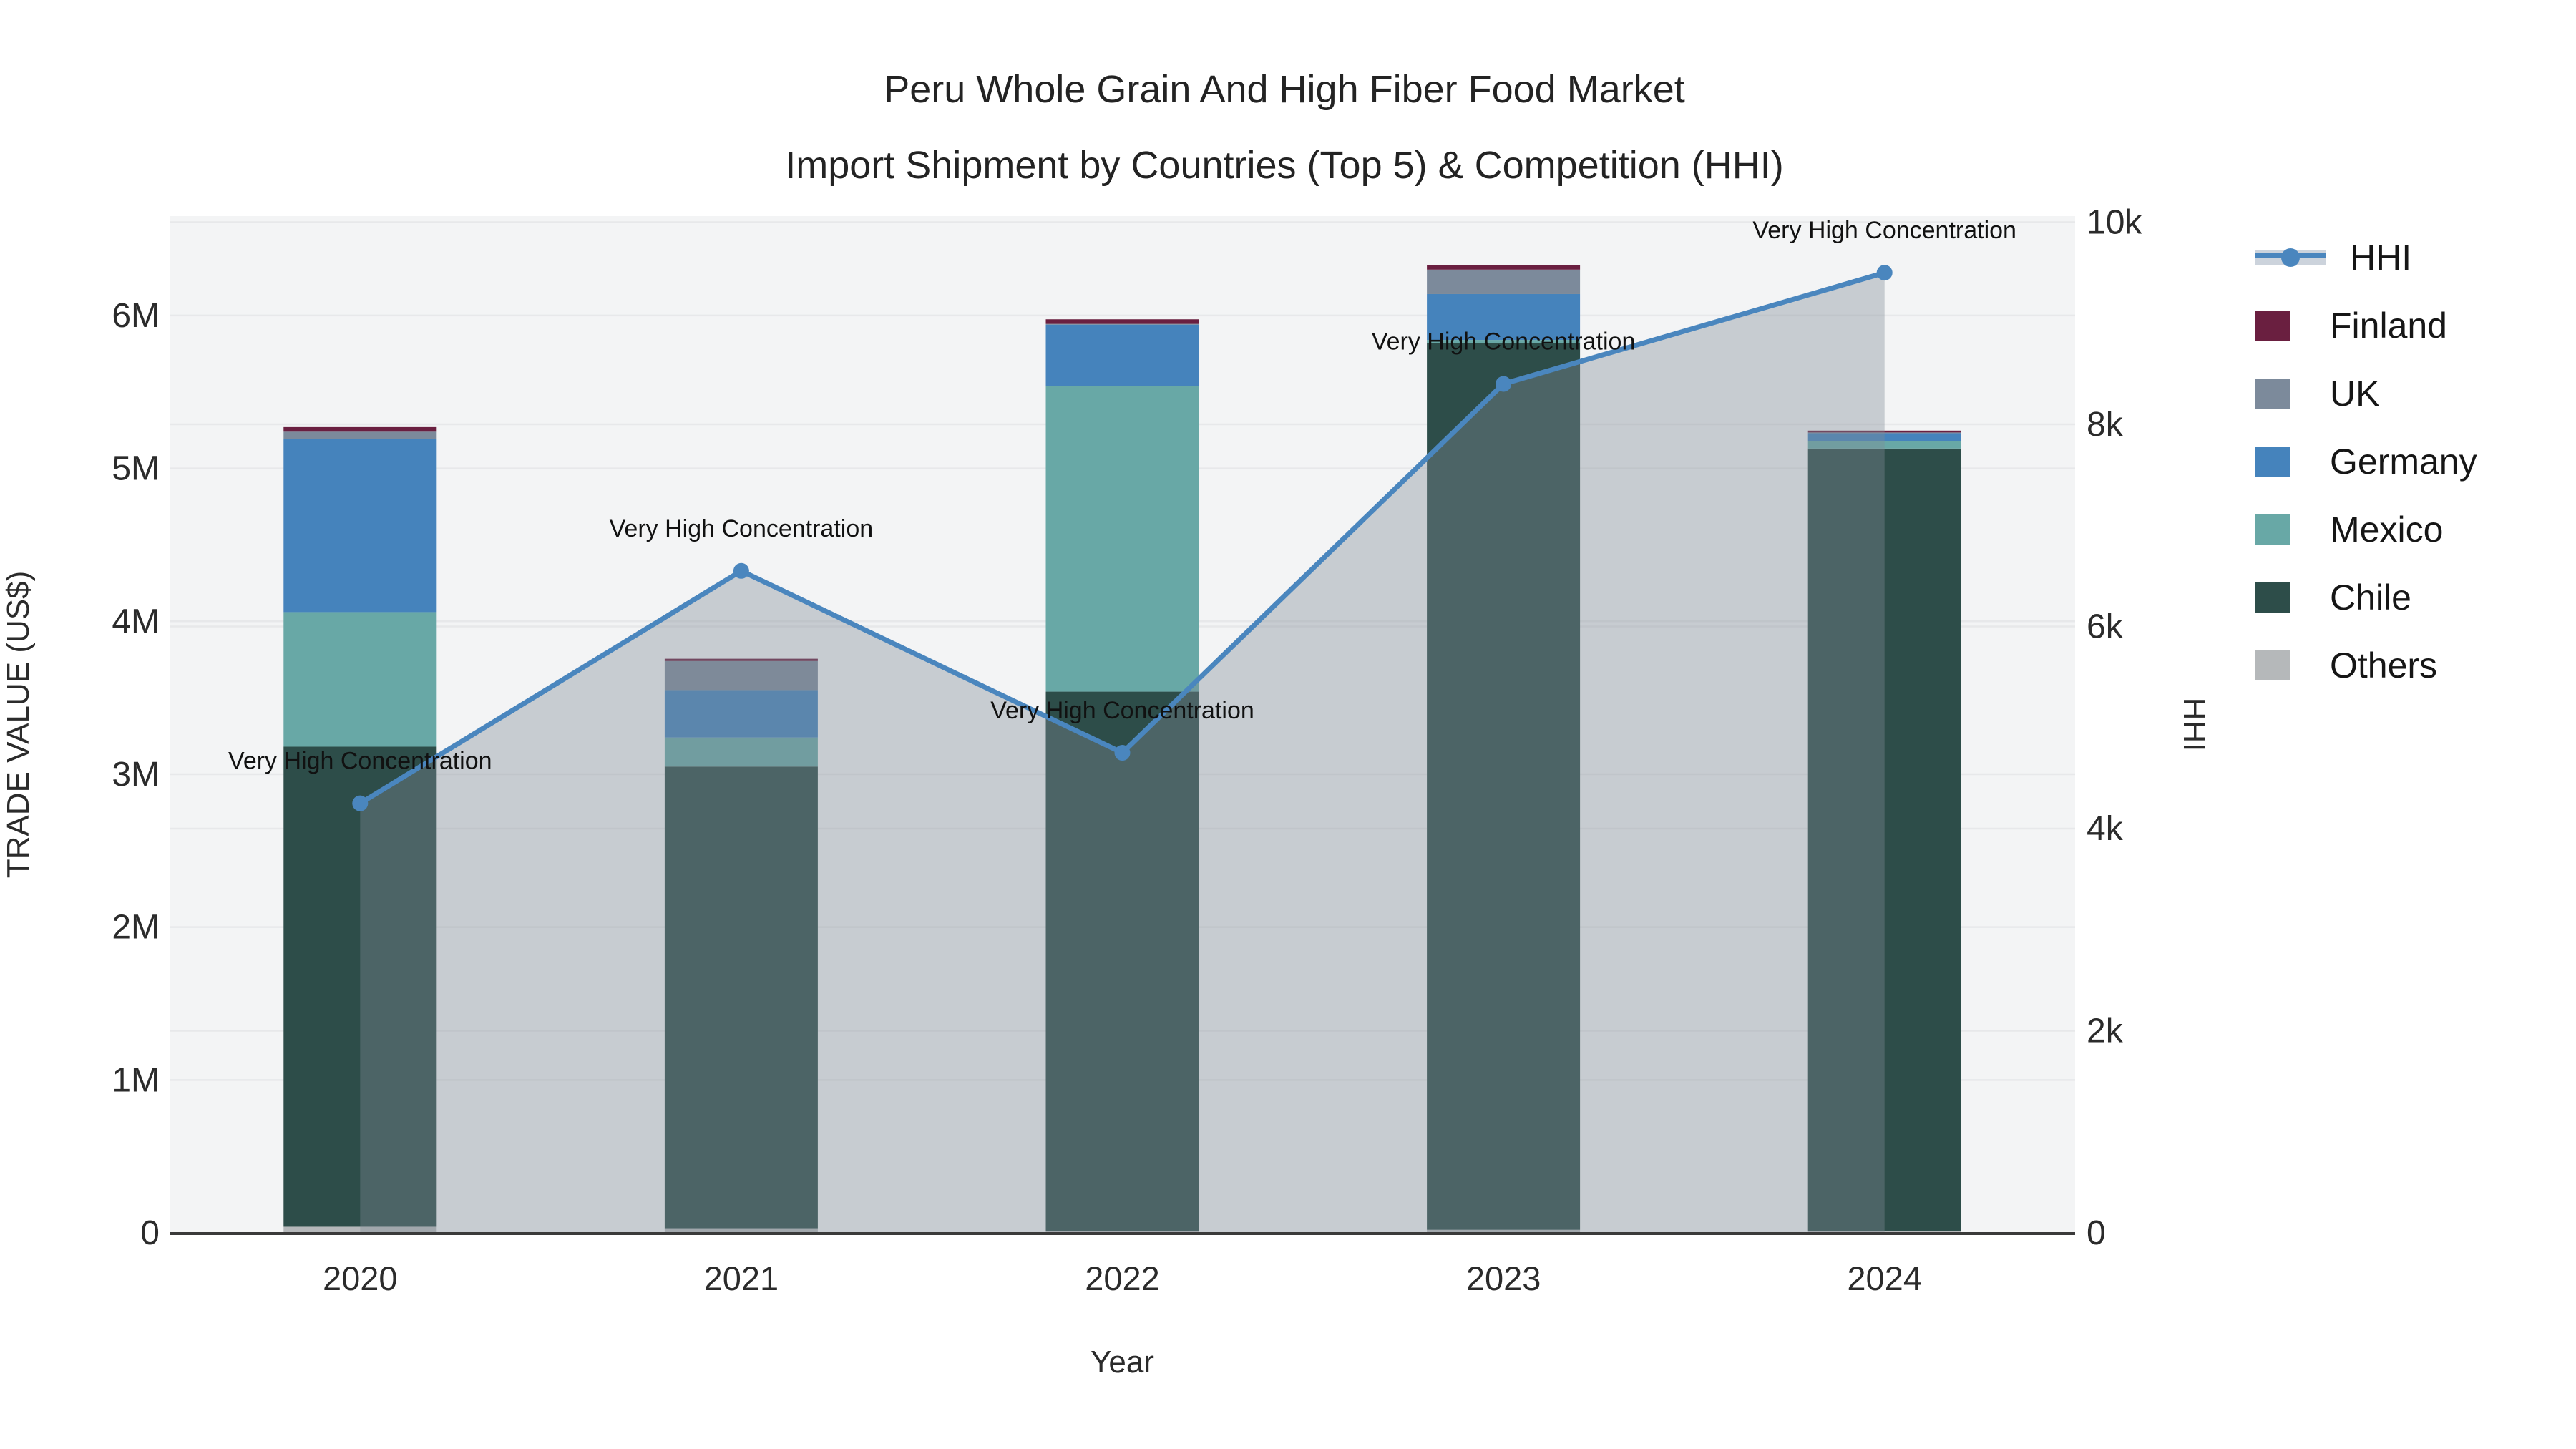 This screenshot has width=2576, height=1449. What do you see at coordinates (1504, 1231) in the screenshot?
I see `bar-segment-others-2023` at bounding box center [1504, 1231].